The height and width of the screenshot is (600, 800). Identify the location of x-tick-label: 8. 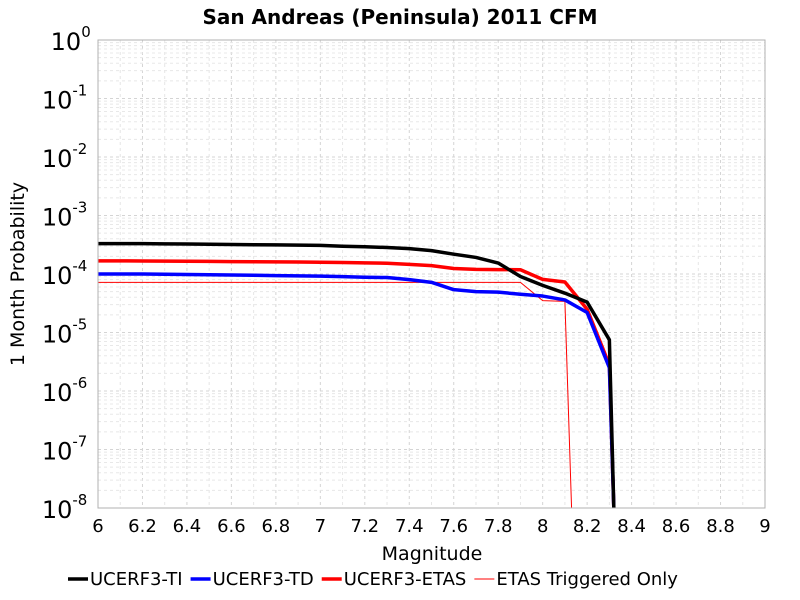
(542, 526).